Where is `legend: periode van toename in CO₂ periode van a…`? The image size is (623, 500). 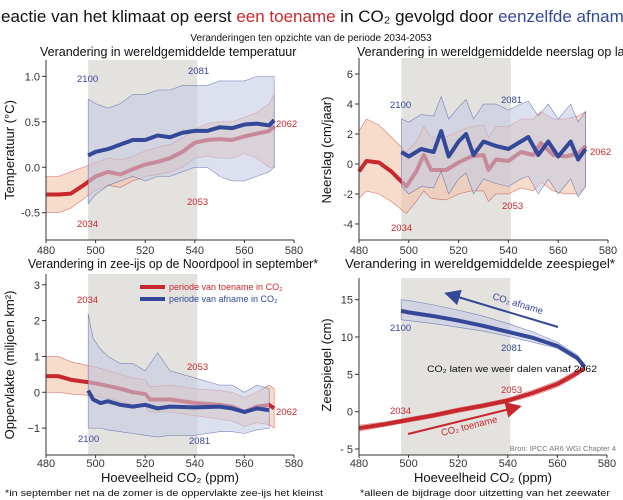 legend: periode van toename in CO₂ periode van a… is located at coordinates (211, 293).